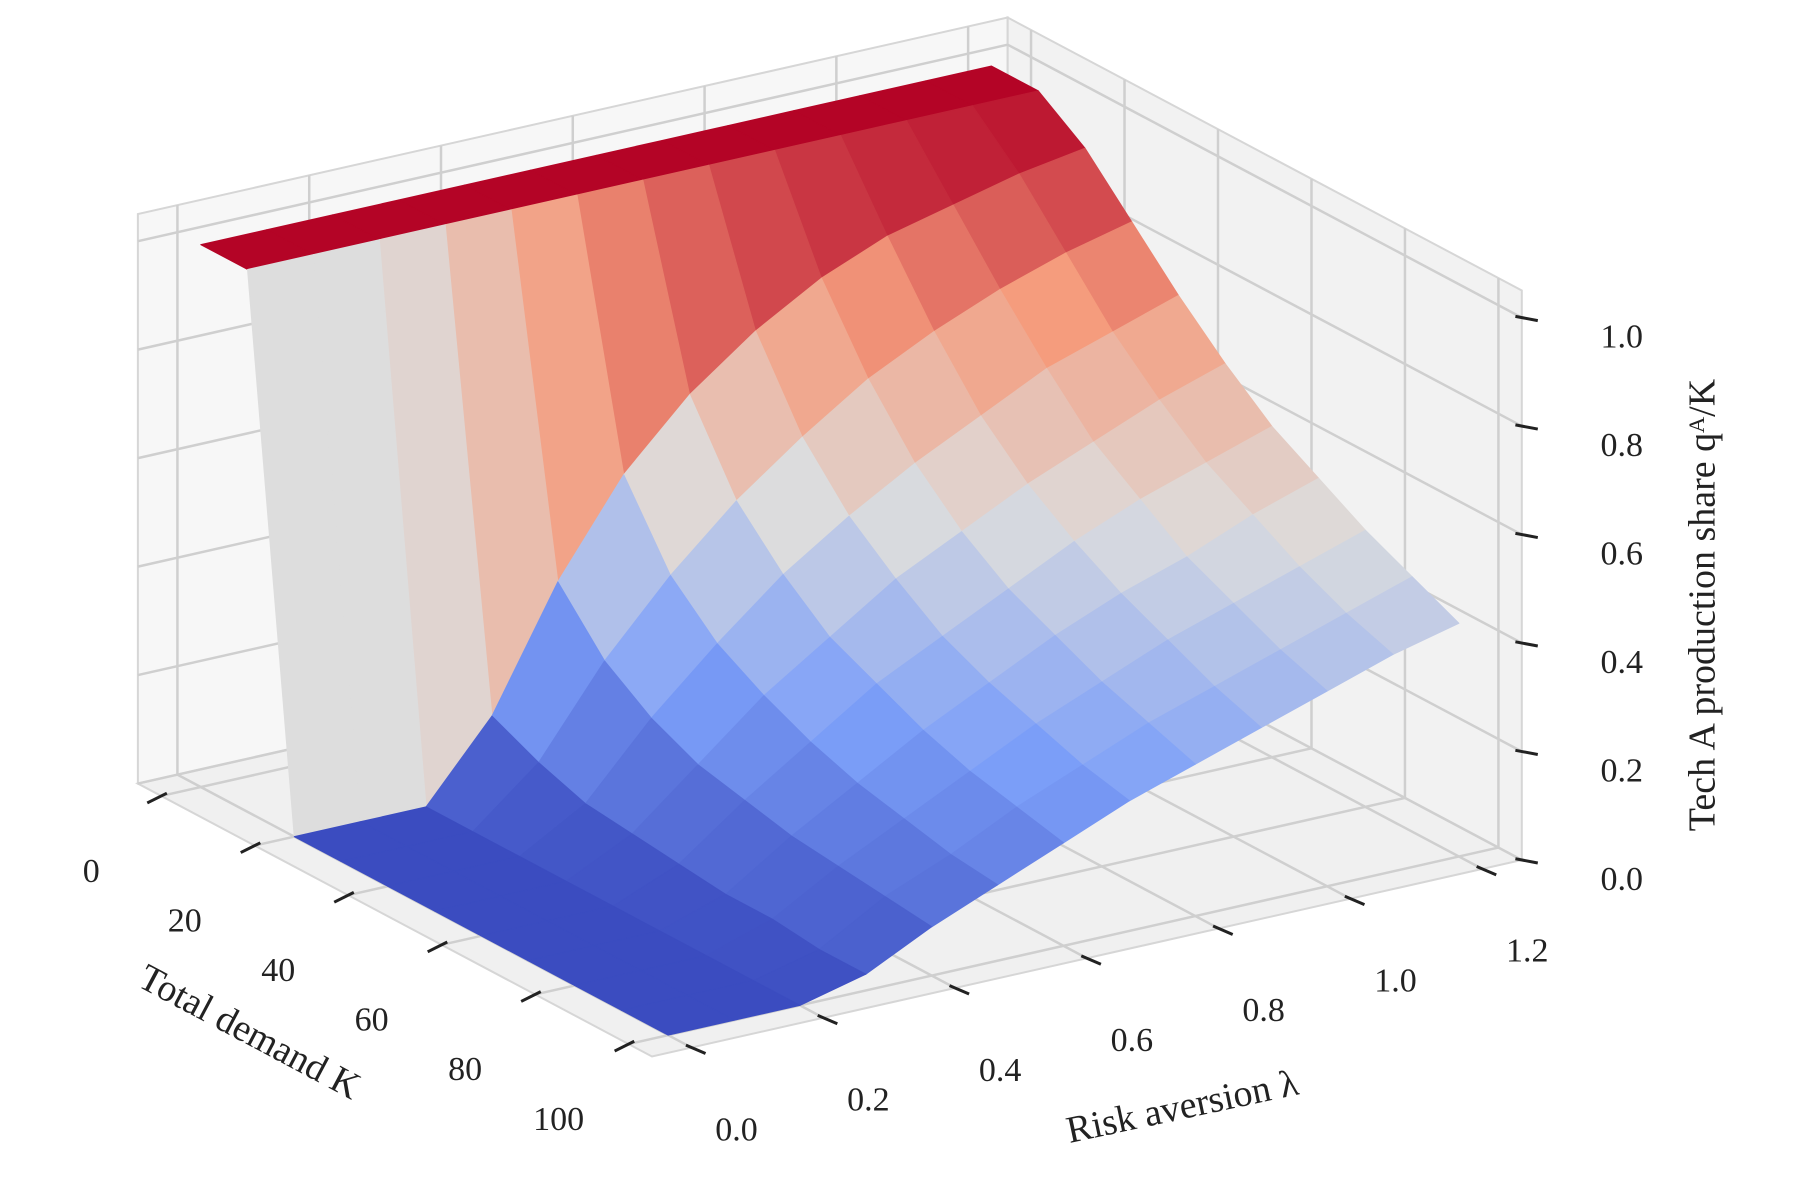 The image size is (1800, 1200). What do you see at coordinates (1622, 336) in the screenshot?
I see `z-tick-label: 1.0` at bounding box center [1622, 336].